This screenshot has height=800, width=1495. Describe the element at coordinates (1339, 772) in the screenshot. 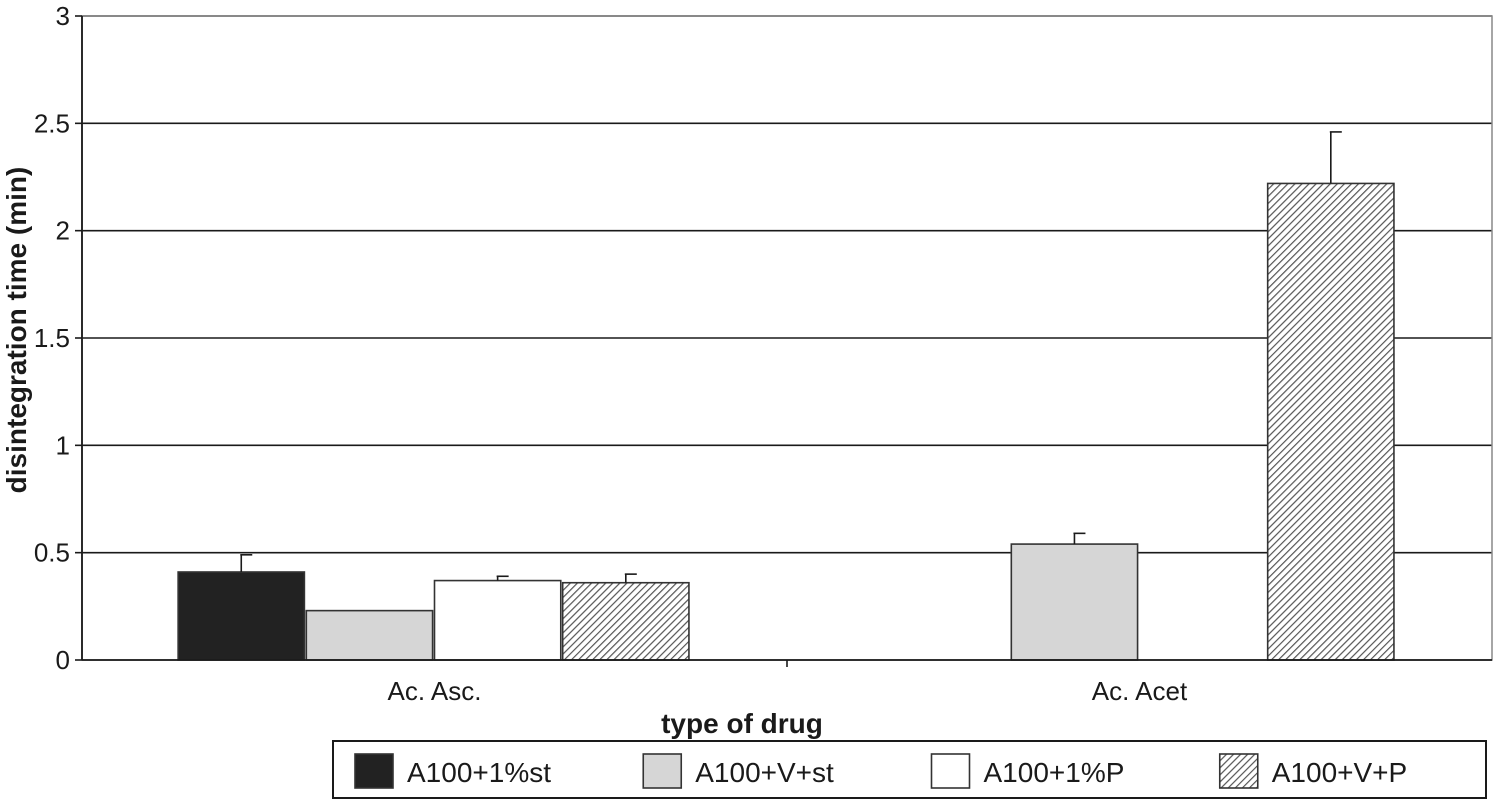

I see `legend-label: A100+V+P` at that location.